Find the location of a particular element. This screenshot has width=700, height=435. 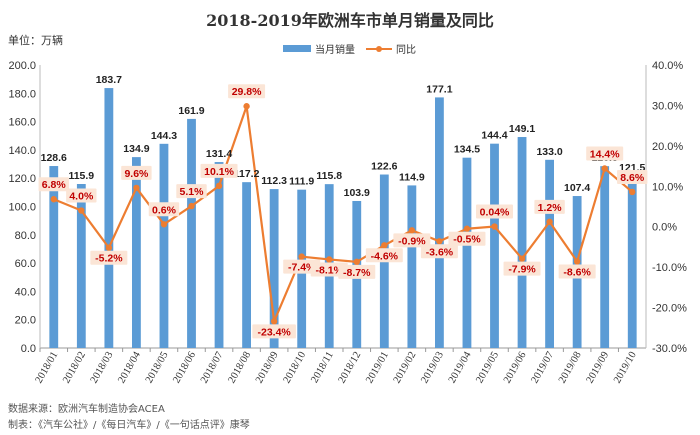

bar-value-label: 122.6 is located at coordinates (384, 167).